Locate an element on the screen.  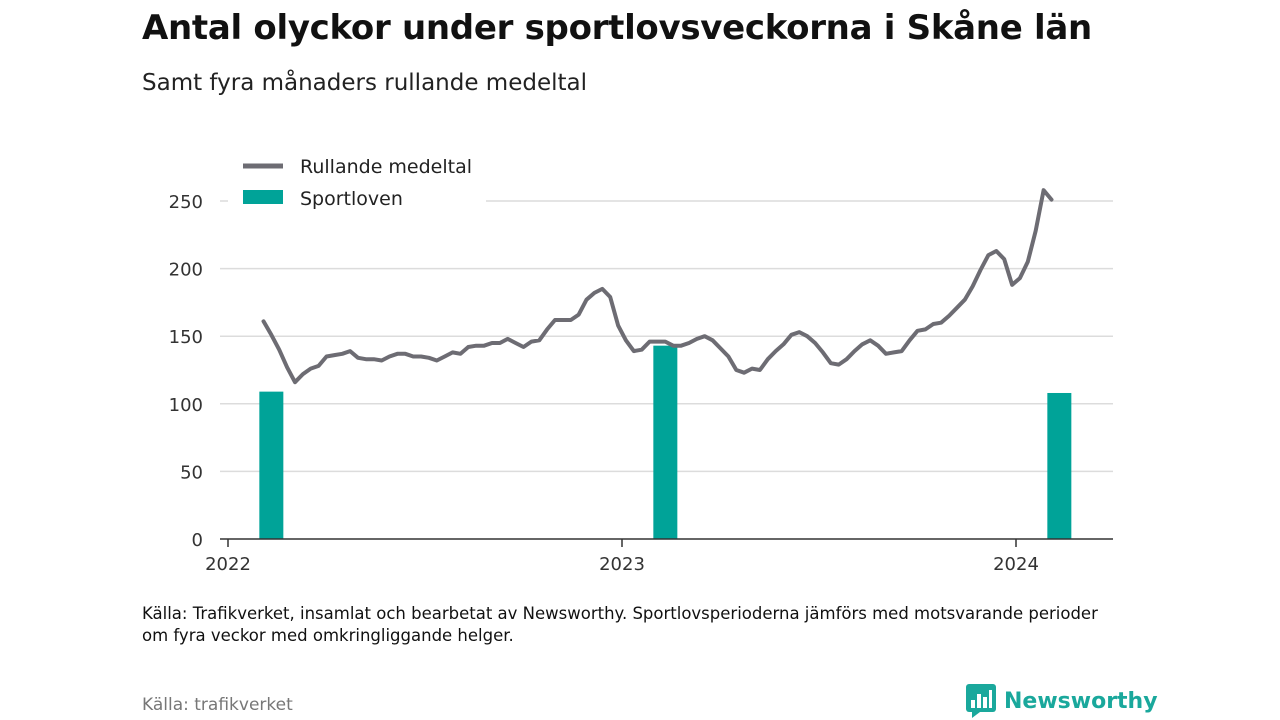
x-tick-label-2023: 2023 is located at coordinates (622, 564).